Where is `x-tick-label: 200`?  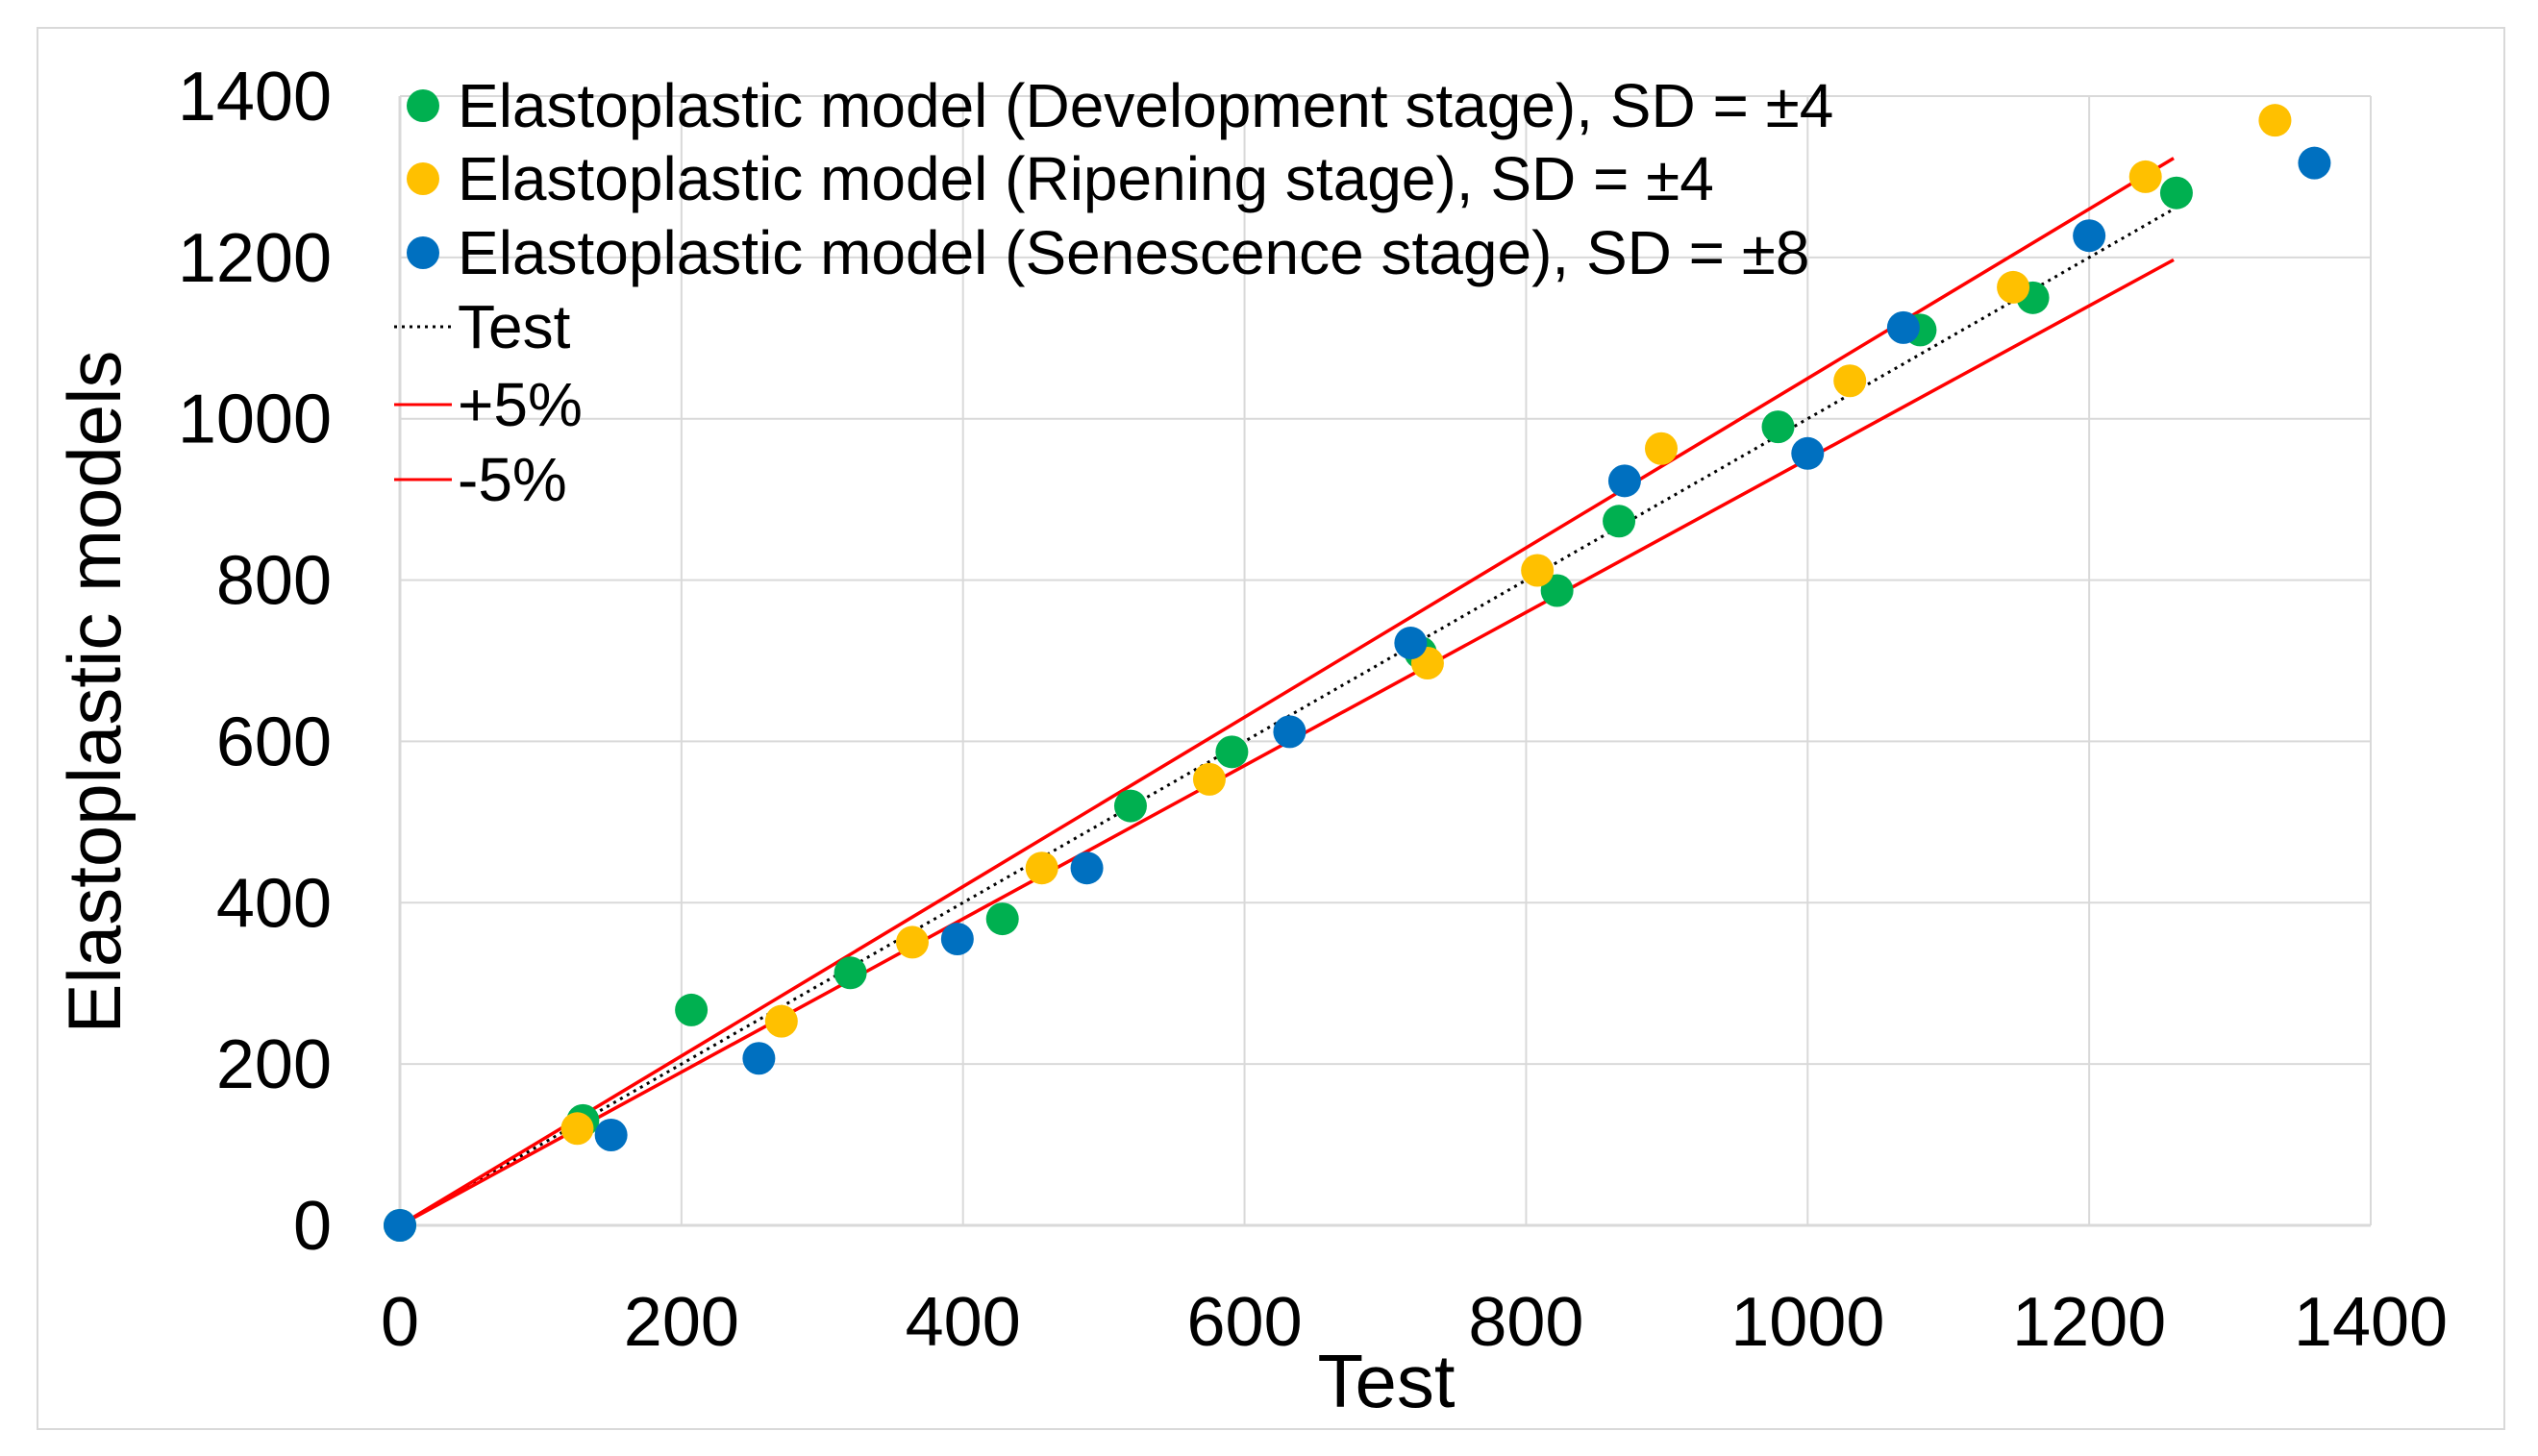
x-tick-label: 200 is located at coordinates (681, 1322).